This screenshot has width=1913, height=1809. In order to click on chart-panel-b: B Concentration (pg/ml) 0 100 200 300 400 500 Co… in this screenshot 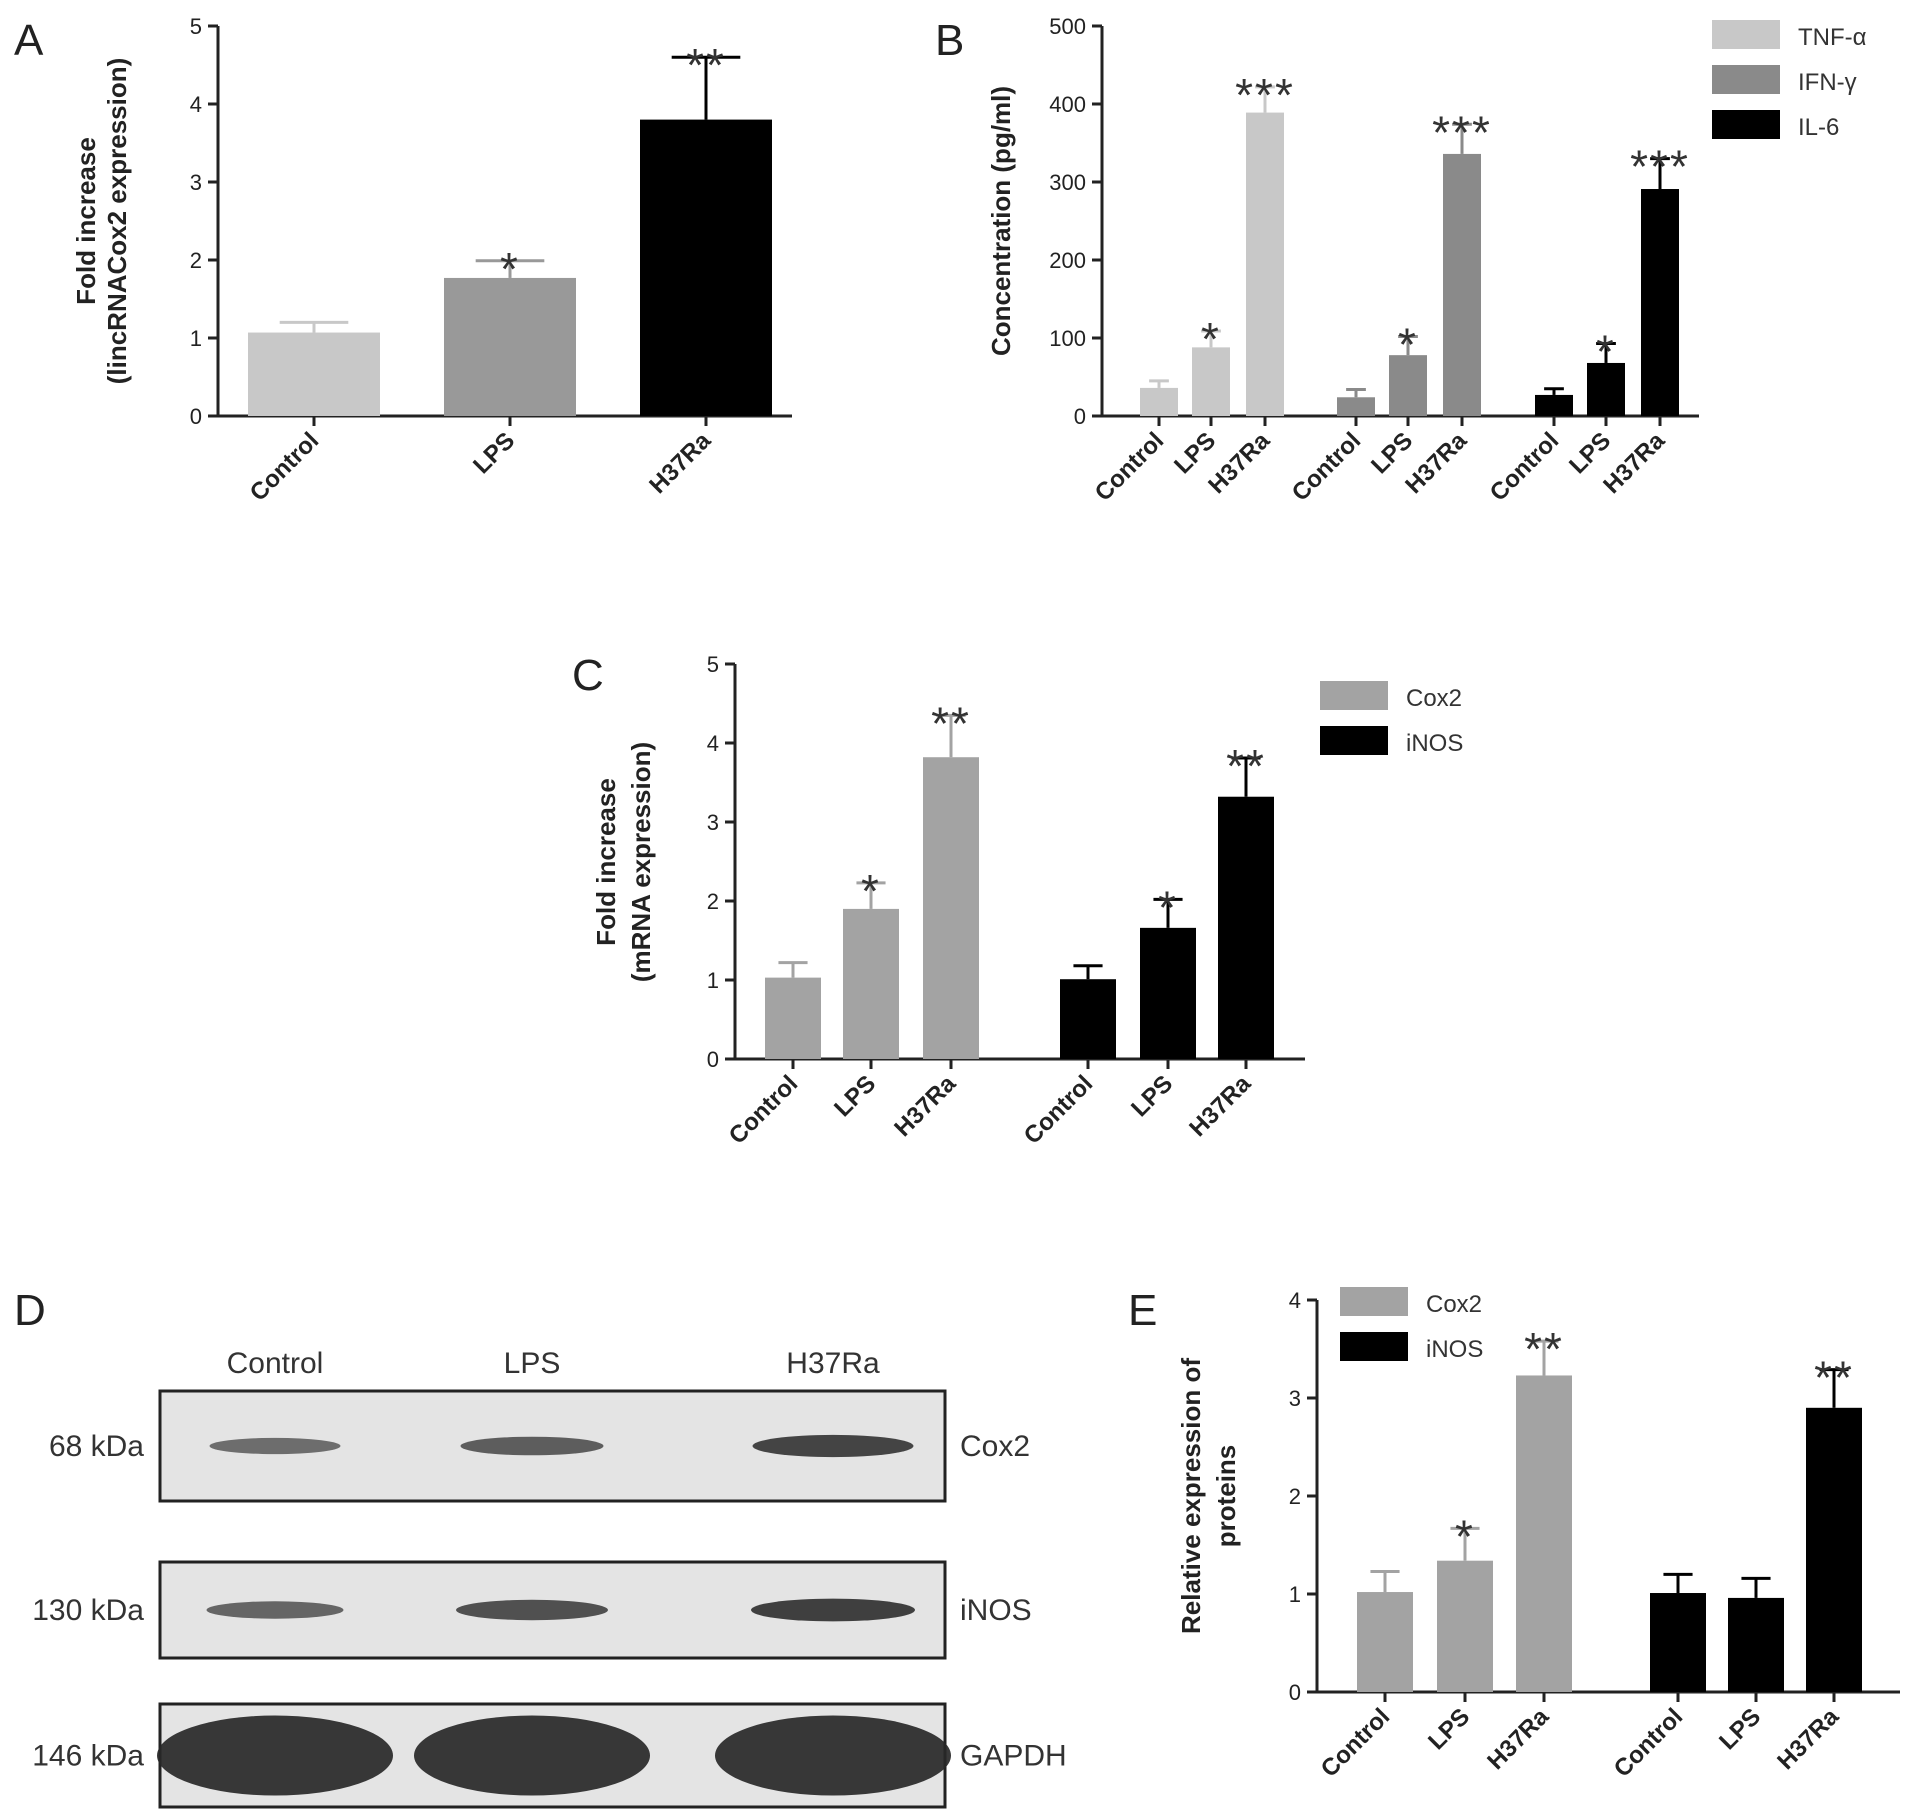, I will do `click(1401, 260)`.